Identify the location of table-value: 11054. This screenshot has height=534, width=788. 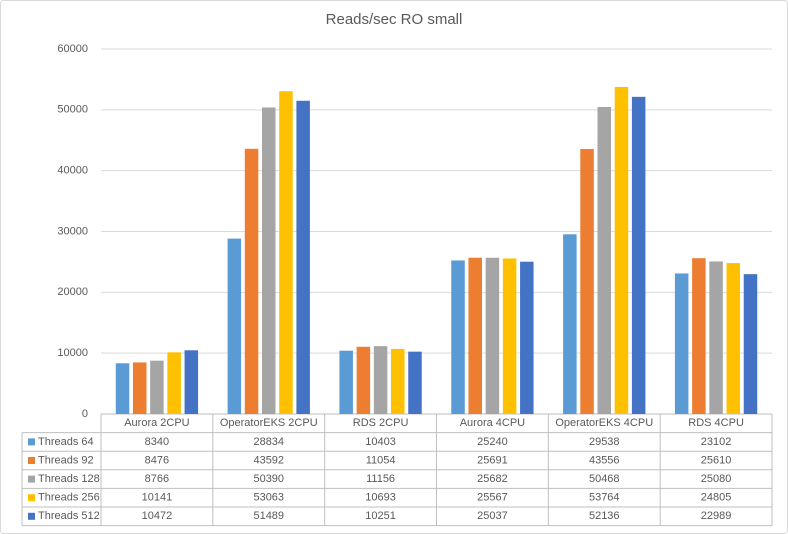
(381, 460).